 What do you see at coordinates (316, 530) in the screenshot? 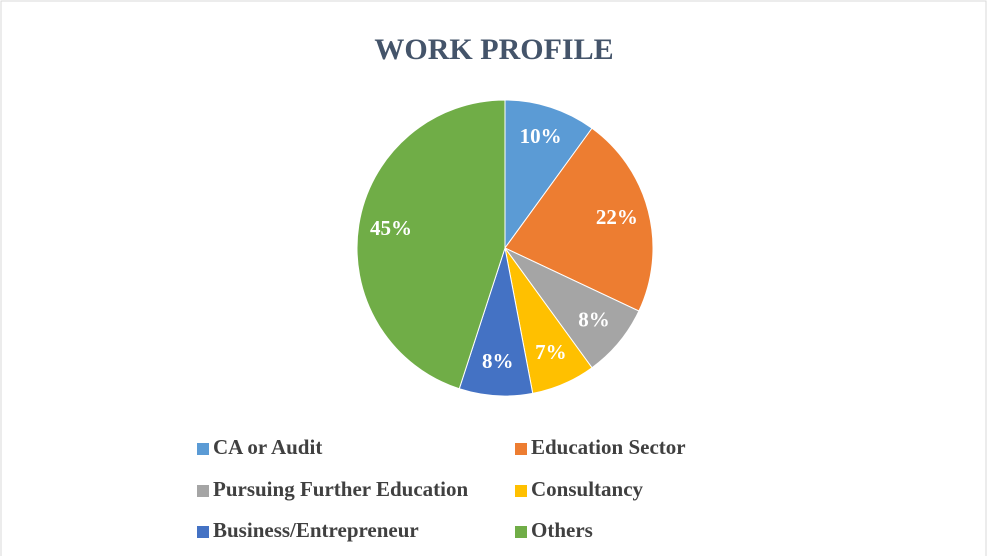
I see `legend-label: Business/Entrepreneur` at bounding box center [316, 530].